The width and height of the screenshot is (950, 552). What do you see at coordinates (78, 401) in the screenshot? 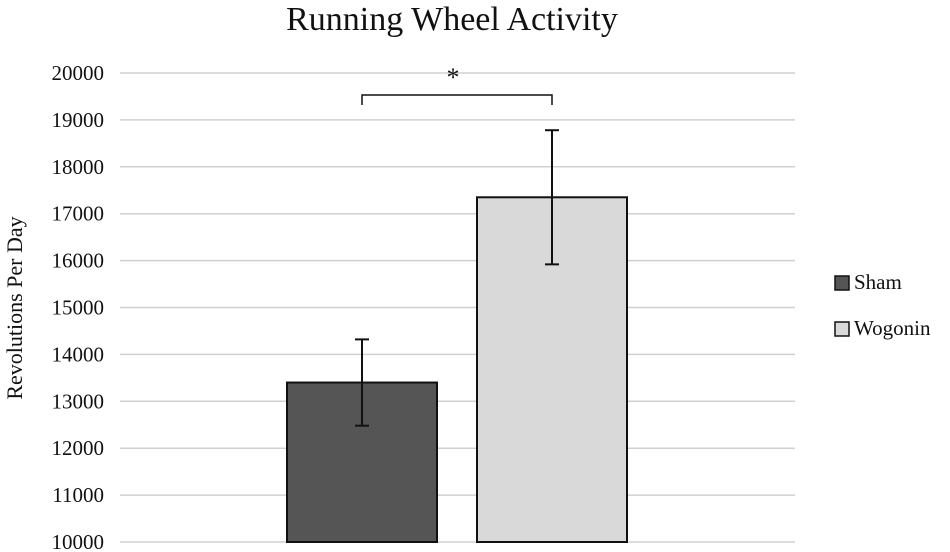
I see `y-tick-label: 13000` at bounding box center [78, 401].